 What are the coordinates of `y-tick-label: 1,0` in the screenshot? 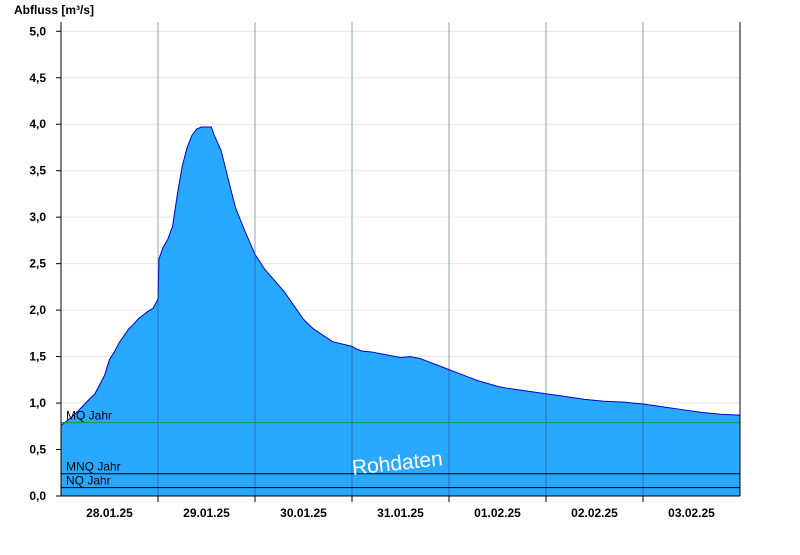 It's located at (37, 403).